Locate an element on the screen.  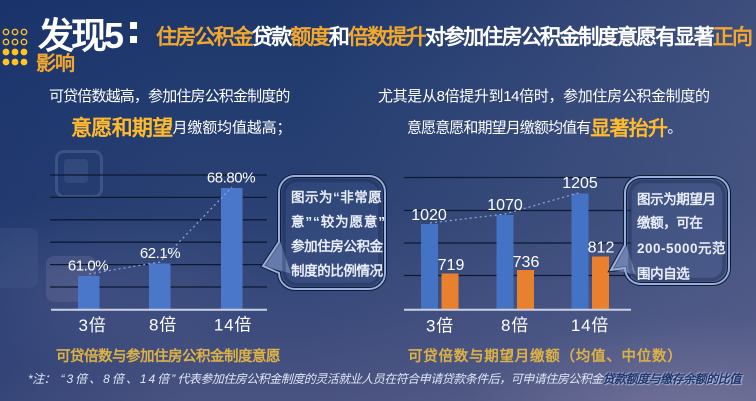
svg-text: 制度的比例情况 is located at coordinates (337, 271).